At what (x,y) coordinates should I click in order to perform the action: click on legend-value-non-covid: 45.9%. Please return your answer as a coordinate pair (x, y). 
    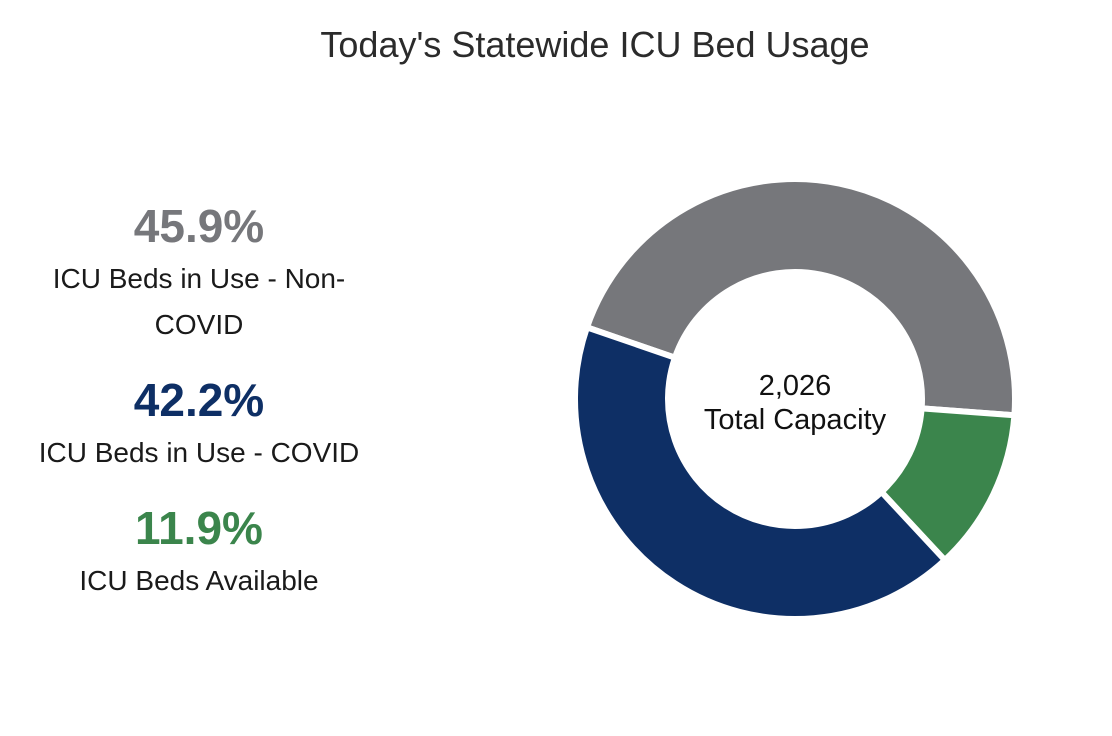
    Looking at the image, I should click on (199, 226).